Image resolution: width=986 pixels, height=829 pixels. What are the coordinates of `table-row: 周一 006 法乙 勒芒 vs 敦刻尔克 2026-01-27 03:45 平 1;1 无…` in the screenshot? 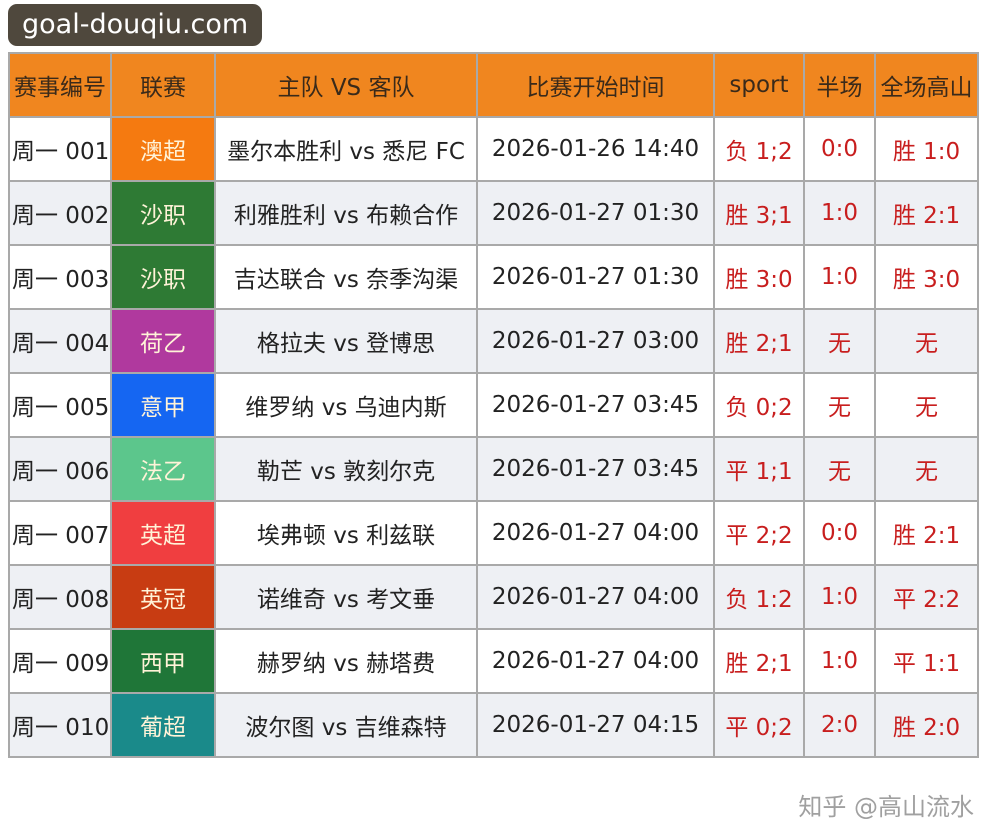 It's located at (493, 469).